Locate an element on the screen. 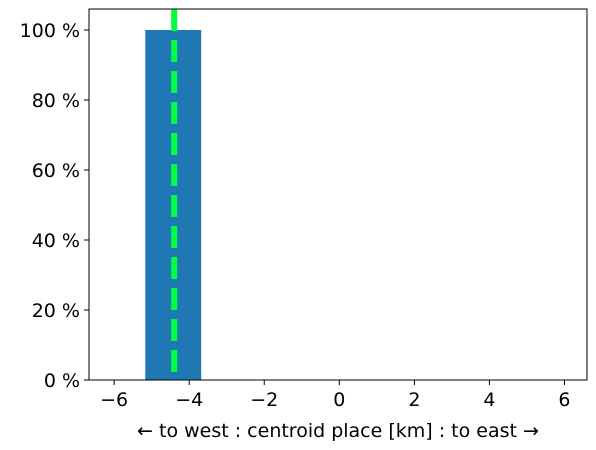  y-tick-label: 40 % is located at coordinates (56, 241).